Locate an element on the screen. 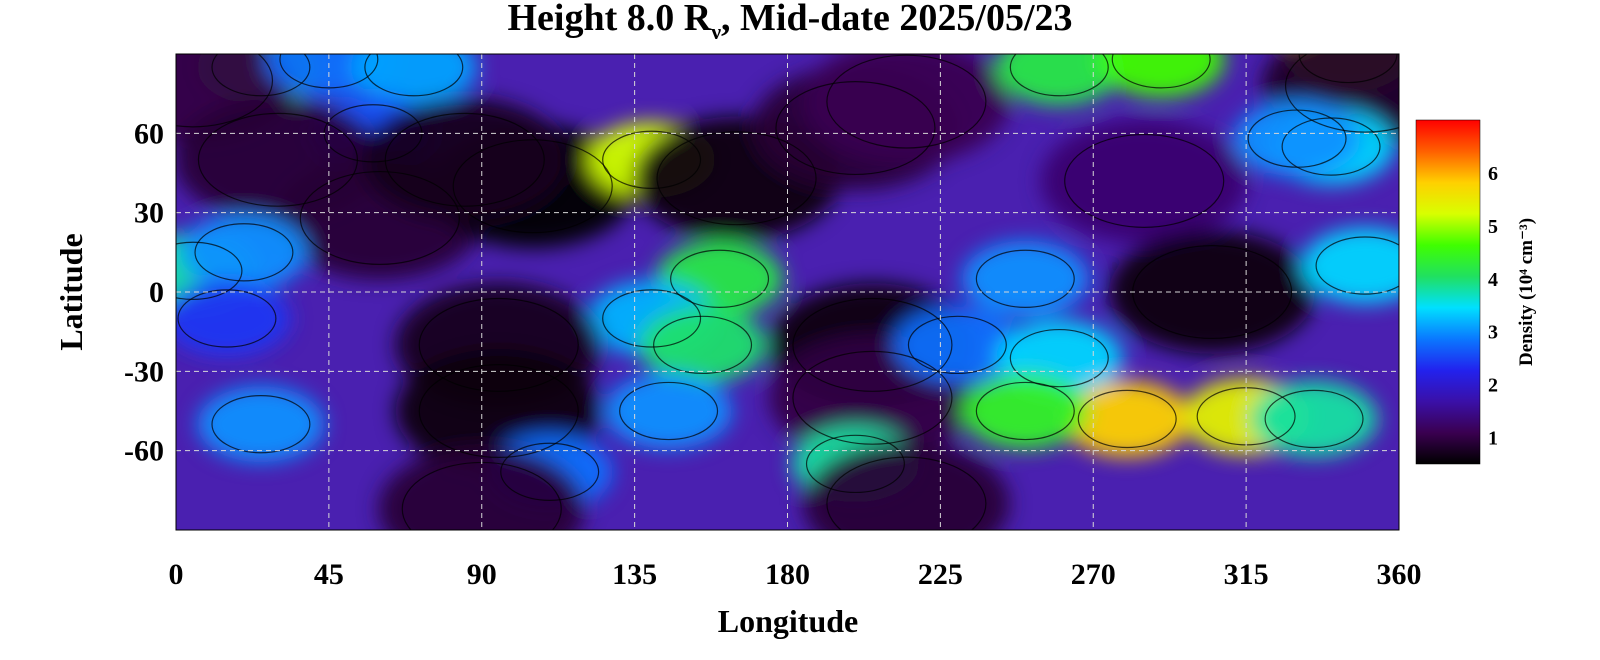 This screenshot has height=660, width=1600. colorbar-tick-label: 3 is located at coordinates (1493, 333).